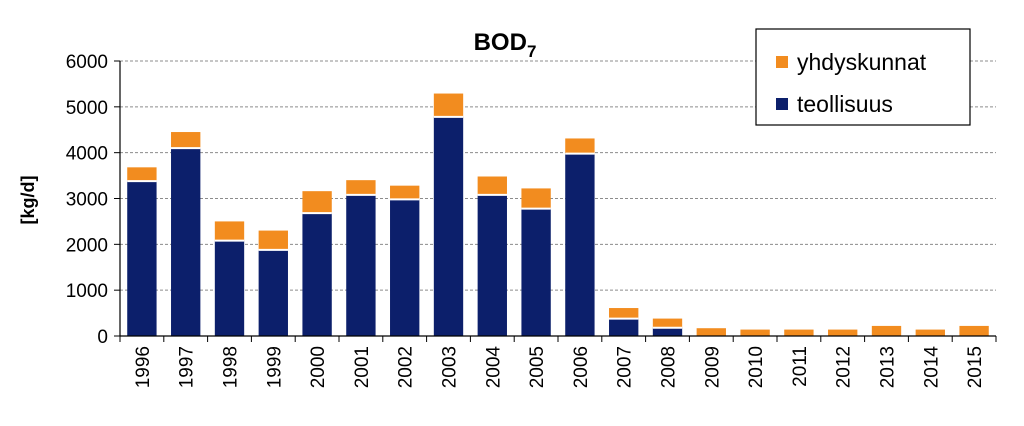  I want to click on x-tick-label-2000: 2000, so click(318, 367).